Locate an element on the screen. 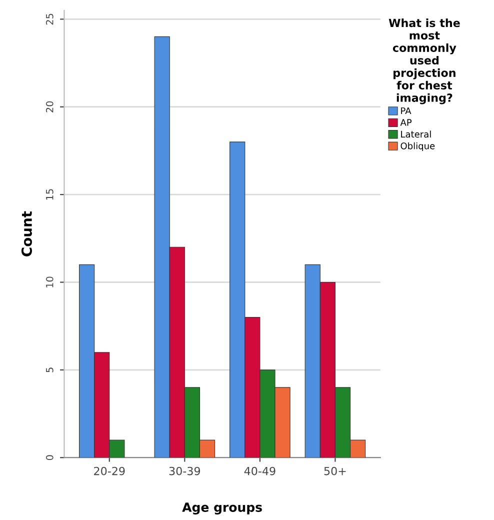  y-tick-label: 15 is located at coordinates (50, 194).